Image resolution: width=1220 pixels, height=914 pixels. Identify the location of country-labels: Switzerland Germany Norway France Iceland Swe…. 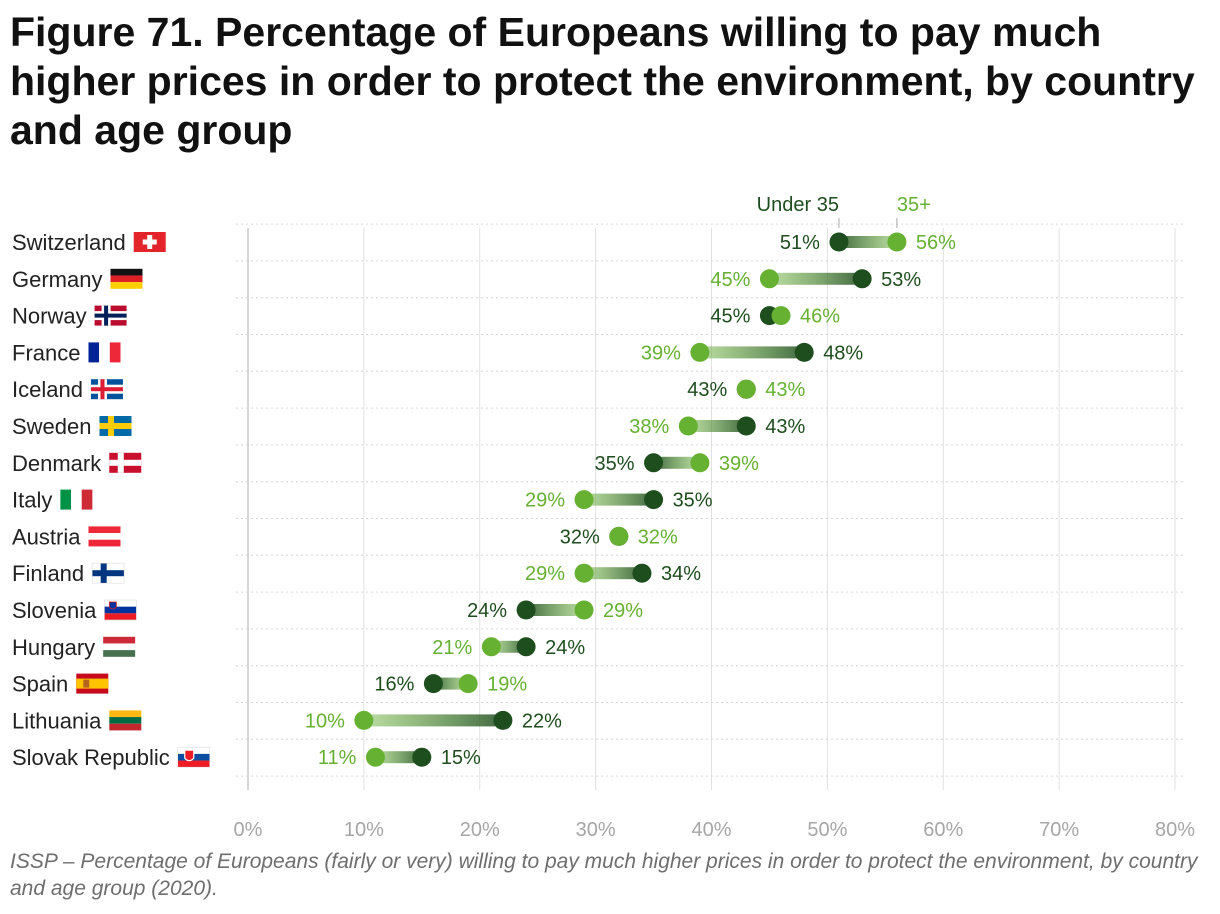
(91, 500).